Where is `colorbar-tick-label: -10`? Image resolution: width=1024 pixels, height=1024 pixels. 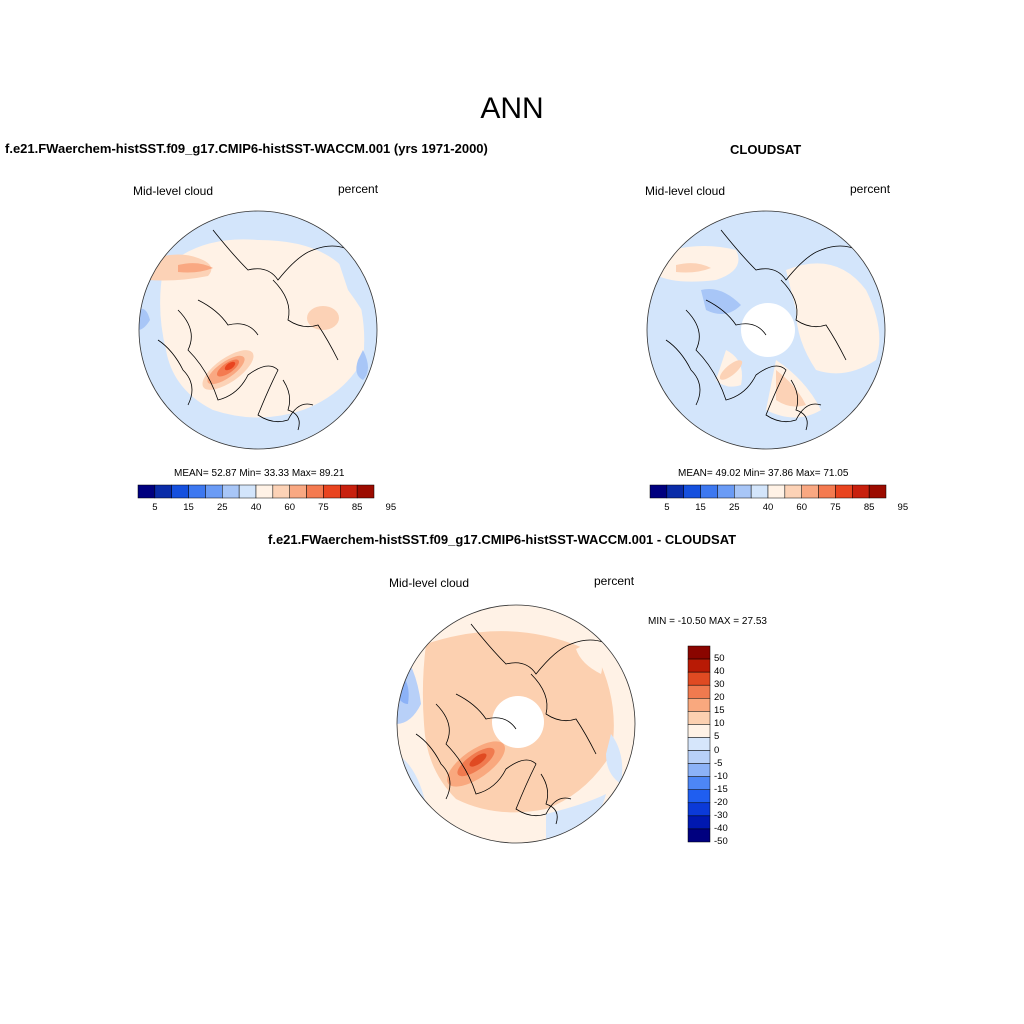
colorbar-tick-label: -10 is located at coordinates (721, 776).